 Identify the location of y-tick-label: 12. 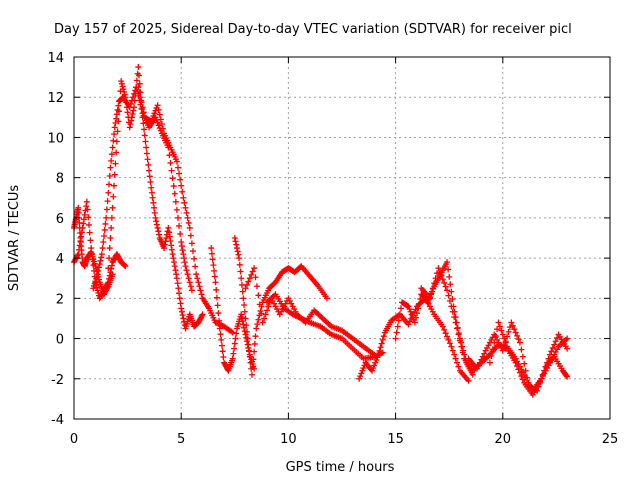
(55, 98).